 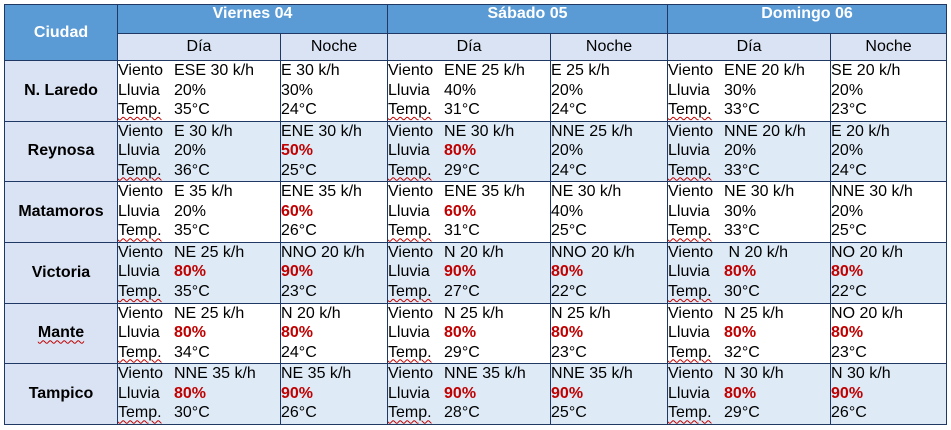 I want to click on temp-value: 35°C, so click(x=192, y=231).